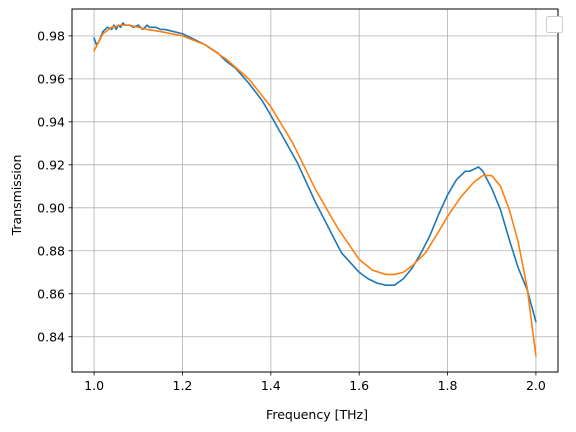  What do you see at coordinates (51, 293) in the screenshot?
I see `y-tick-label: 0.86` at bounding box center [51, 293].